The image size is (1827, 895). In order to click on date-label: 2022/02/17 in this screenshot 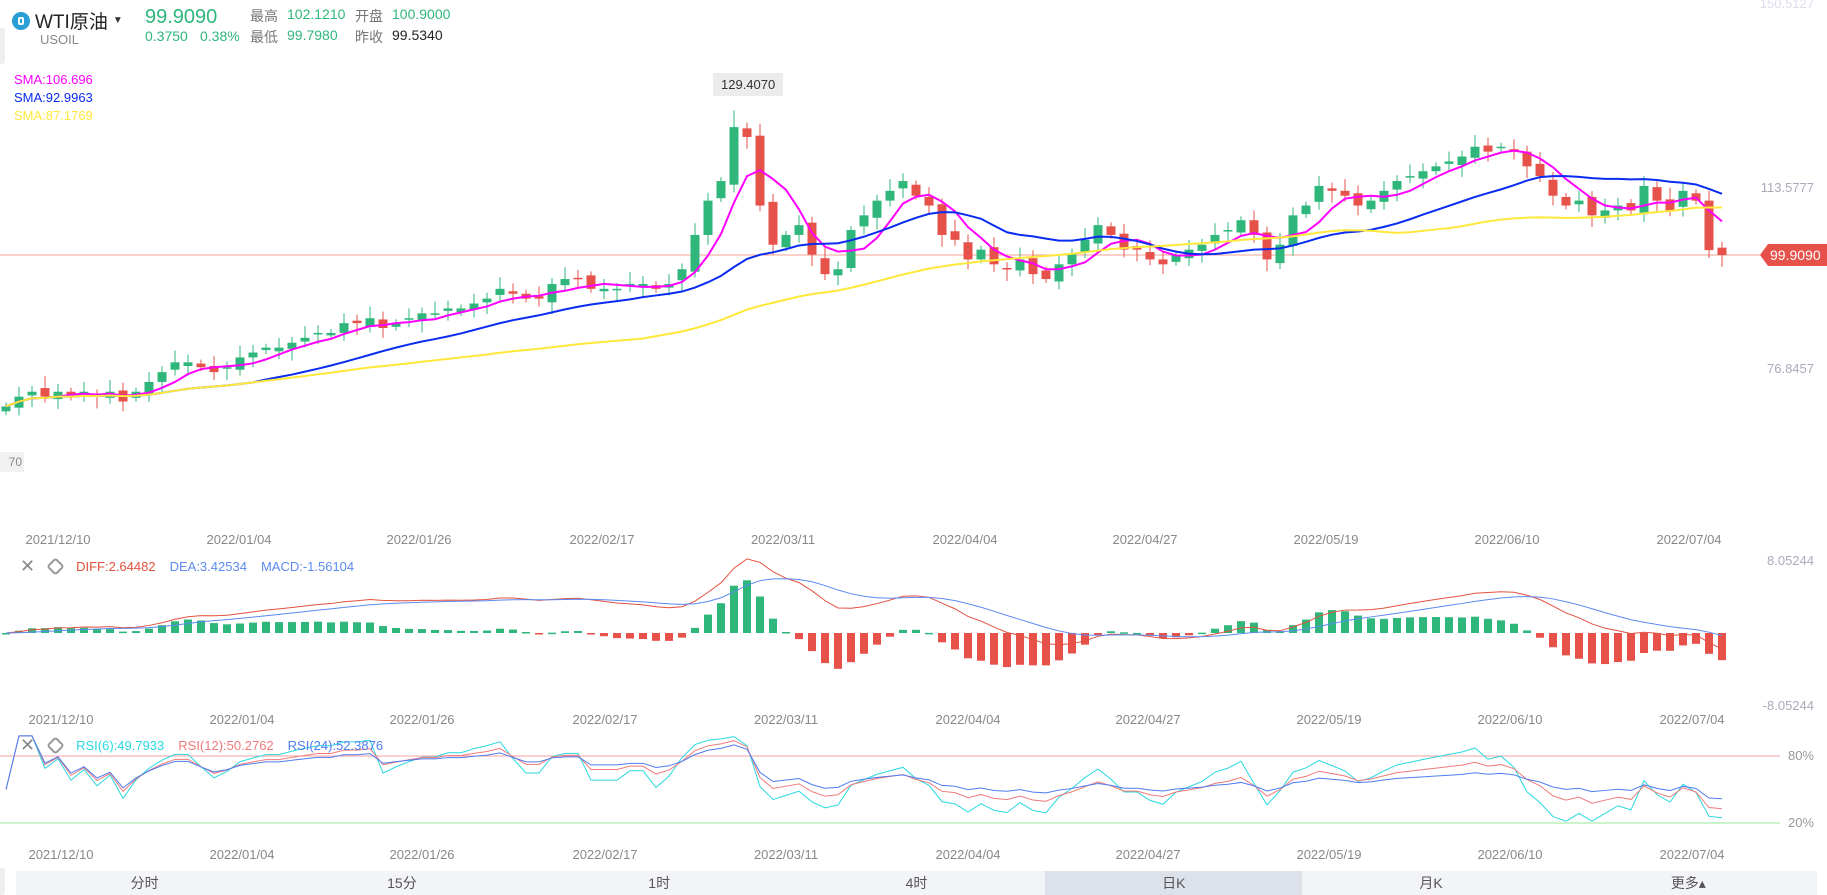, I will do `click(605, 719)`.